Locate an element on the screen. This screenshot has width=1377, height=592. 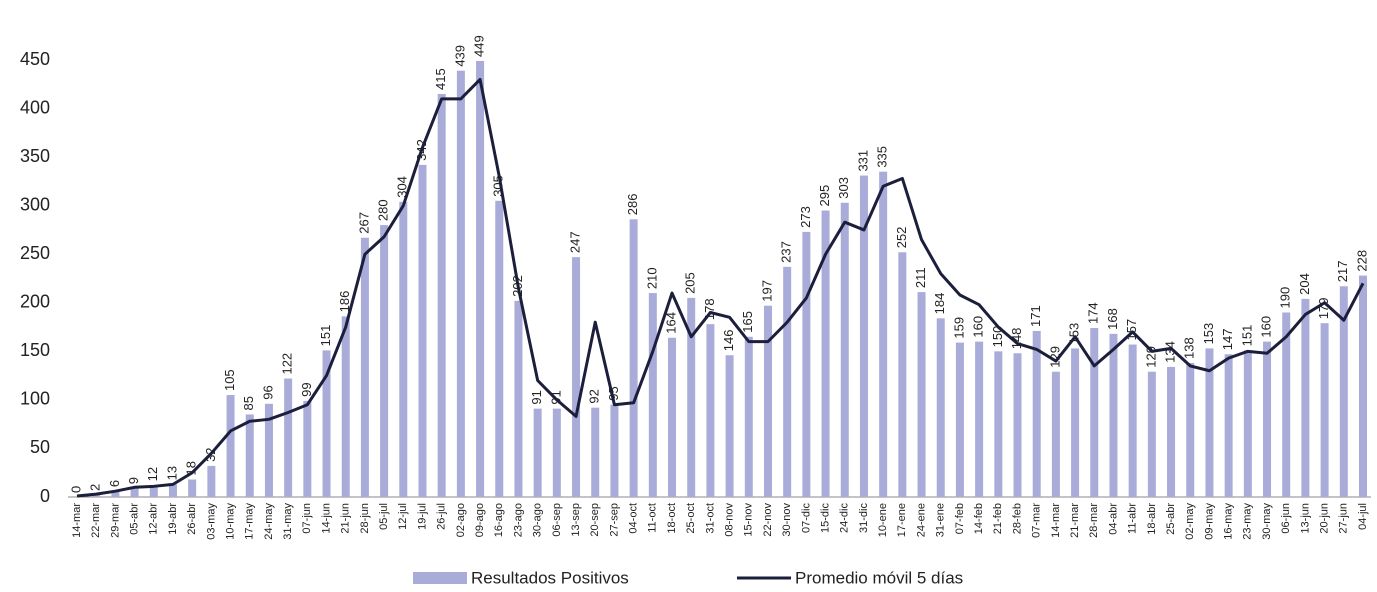
x-tick-label: 12-jul is located at coordinates (403, 516).